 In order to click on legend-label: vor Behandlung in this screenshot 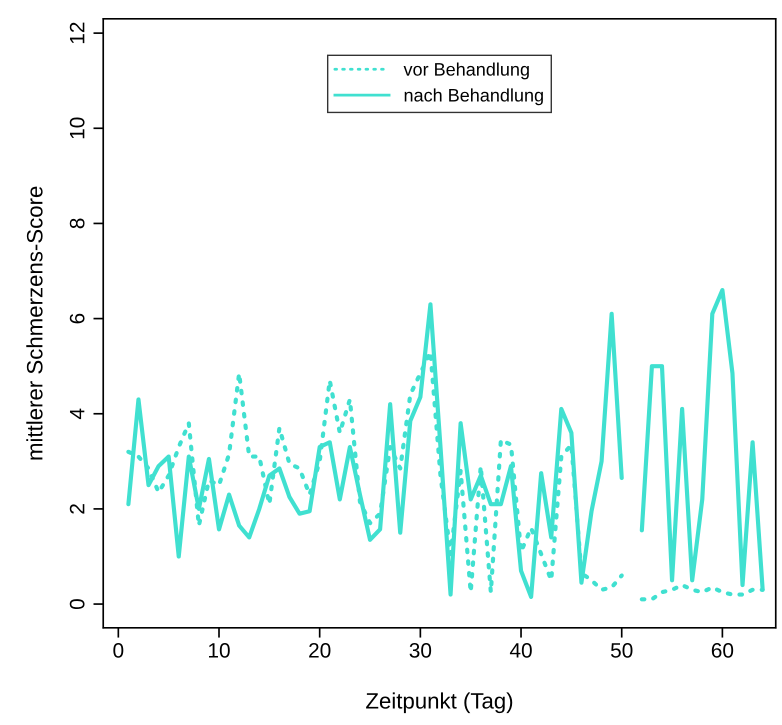, I will do `click(466, 71)`.